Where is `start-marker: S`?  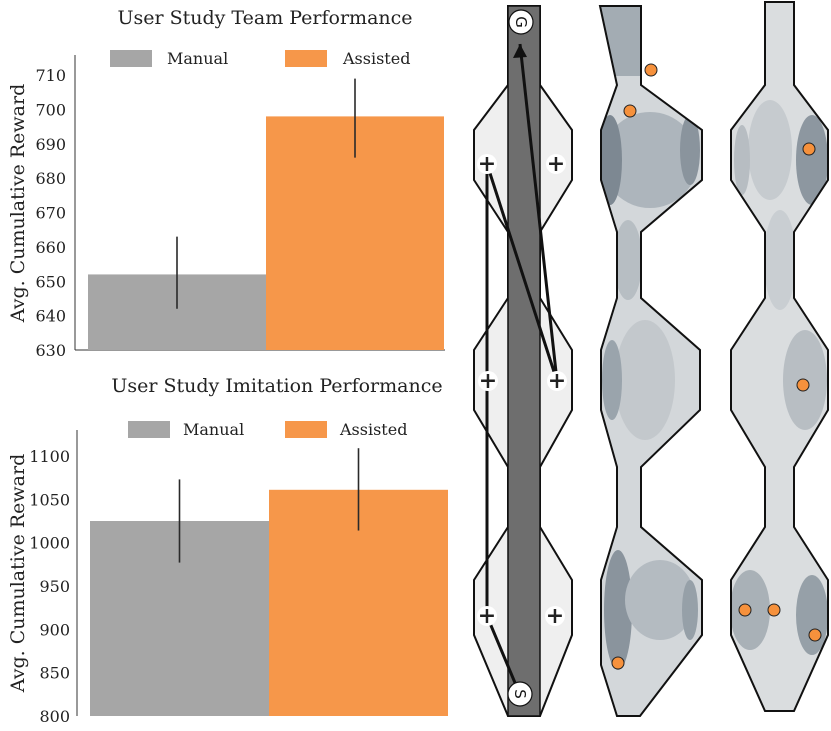
start-marker: S is located at coordinates (520, 694).